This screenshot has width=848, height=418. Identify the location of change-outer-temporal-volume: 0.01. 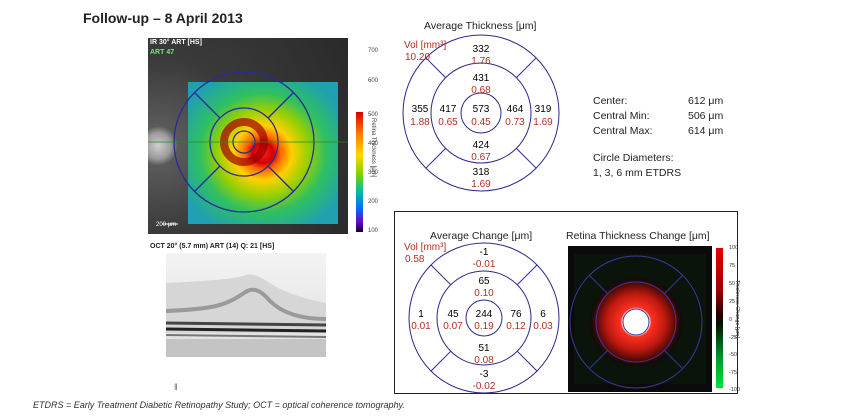
(421, 326).